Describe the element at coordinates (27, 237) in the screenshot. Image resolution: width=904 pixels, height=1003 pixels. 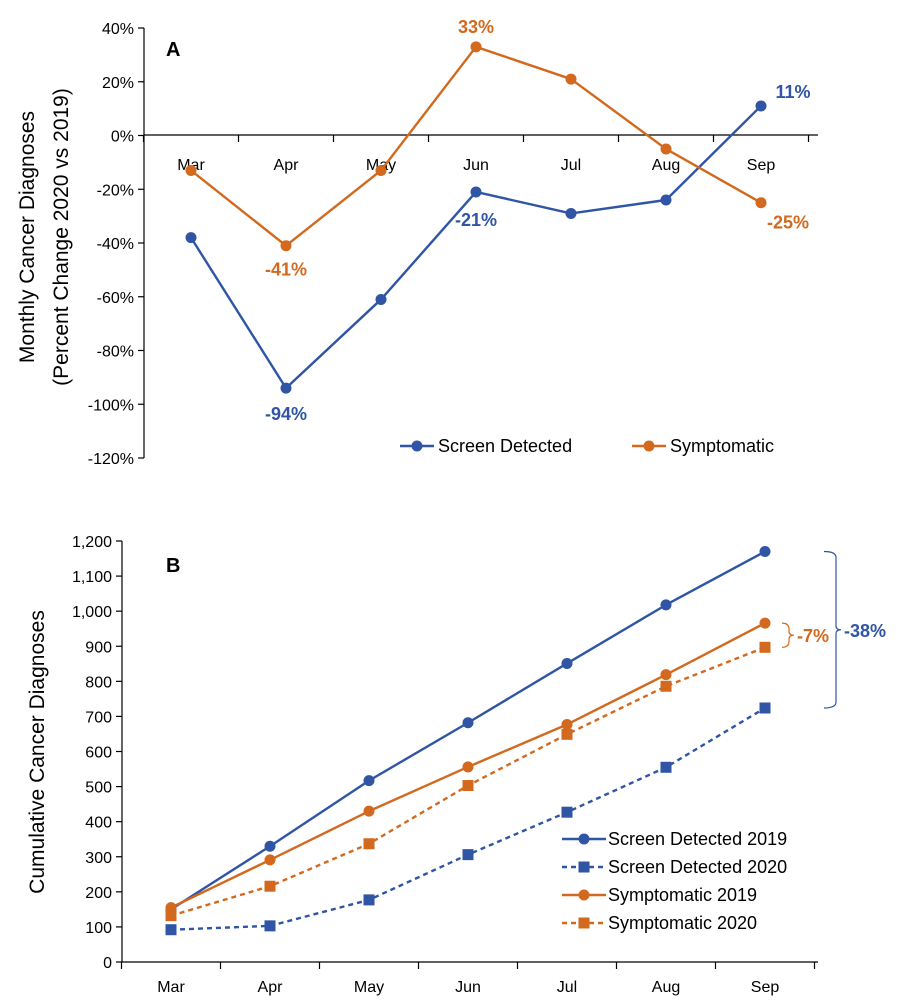
I see `y-axis-title: Monthly Cancer Diagnoses` at that location.